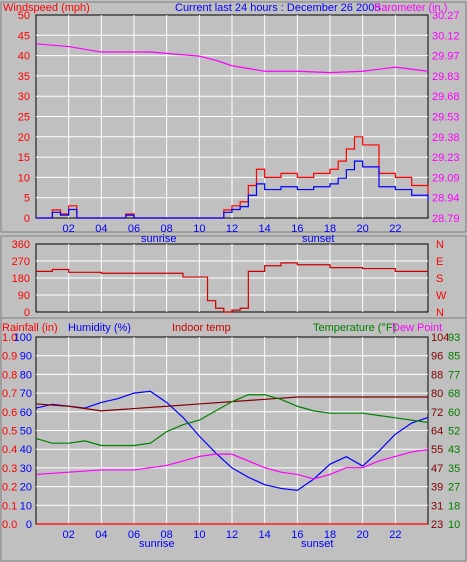  Describe the element at coordinates (134, 535) in the screenshot. I see `time-tick-label-bottom: 06` at that location.